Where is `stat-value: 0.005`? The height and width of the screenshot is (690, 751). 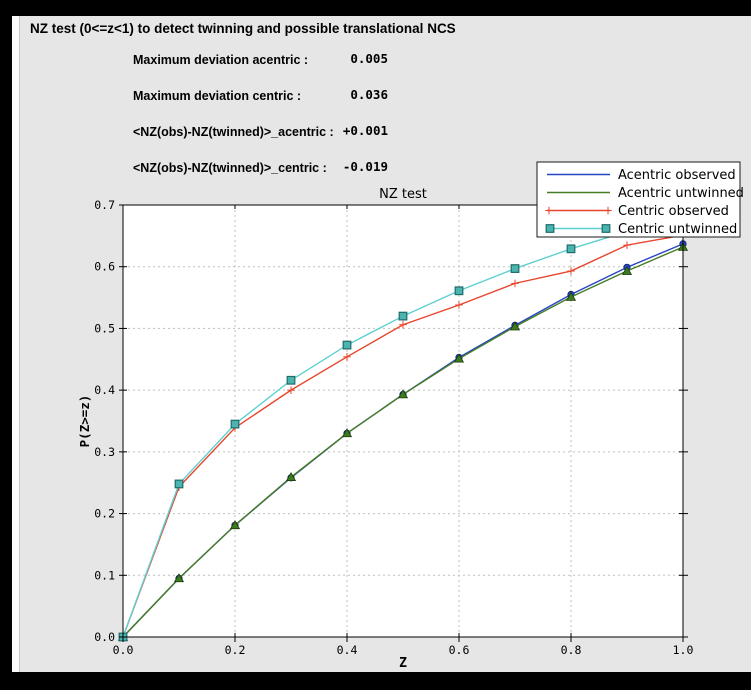
stat-value: 0.005 is located at coordinates (369, 58).